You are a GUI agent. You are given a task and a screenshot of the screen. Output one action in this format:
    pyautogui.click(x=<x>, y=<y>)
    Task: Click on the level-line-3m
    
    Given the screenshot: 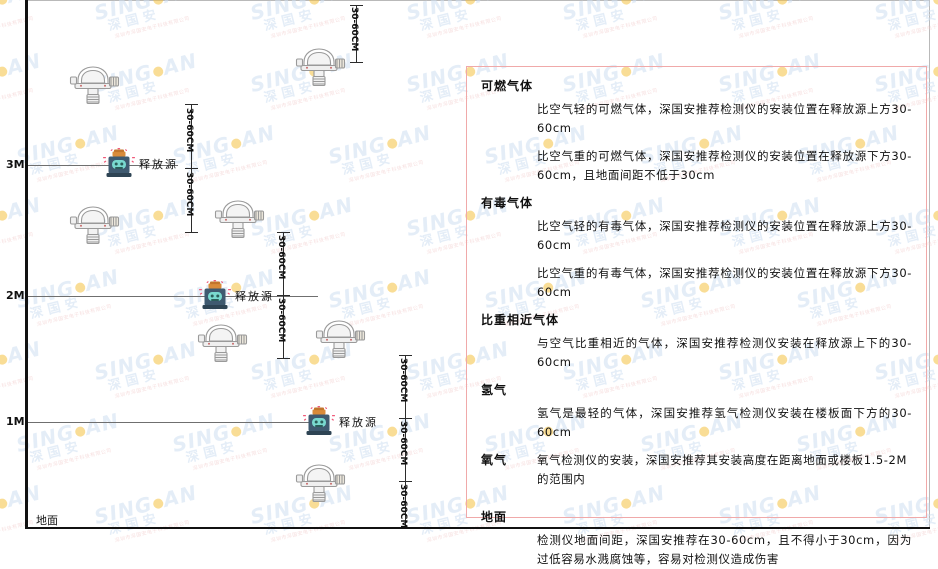 What is the action you would take?
    pyautogui.click(x=103, y=165)
    